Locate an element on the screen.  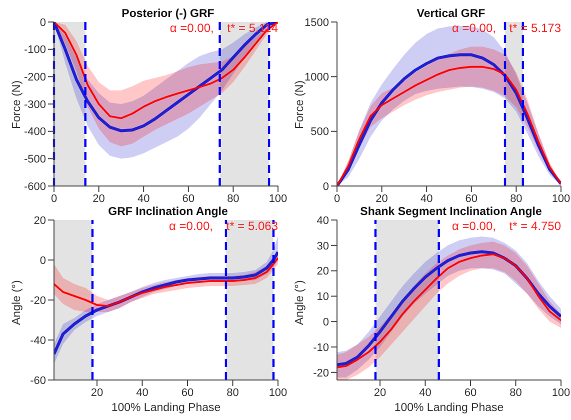
y-tick-label: 500 is located at coordinates (319, 132).